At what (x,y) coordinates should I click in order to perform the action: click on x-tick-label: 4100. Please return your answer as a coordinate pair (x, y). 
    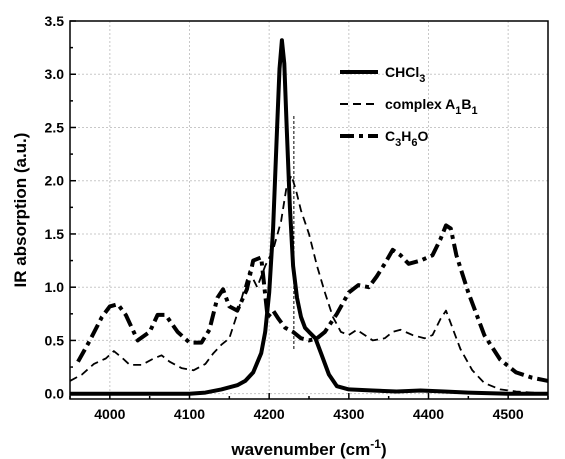
    Looking at the image, I should click on (189, 414).